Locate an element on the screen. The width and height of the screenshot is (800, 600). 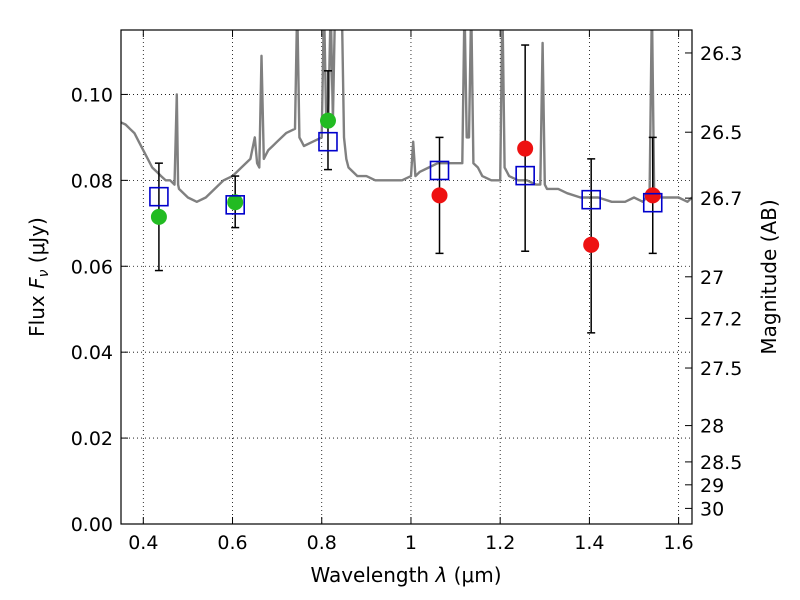
mag-tick-label: 26.5 is located at coordinates (721, 133).